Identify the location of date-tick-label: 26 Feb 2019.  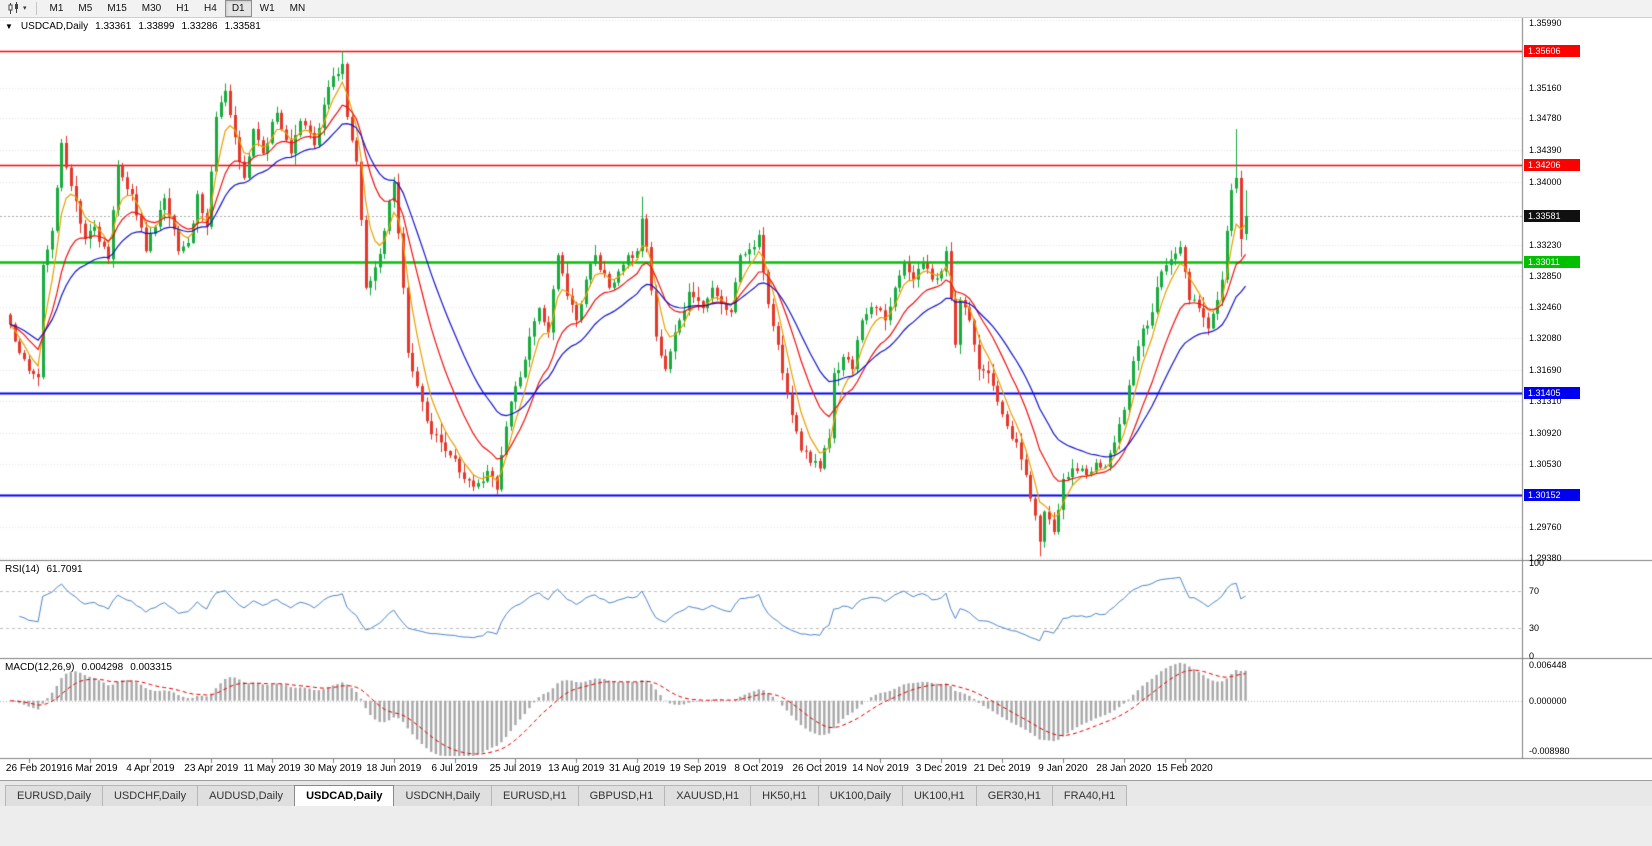
(34, 768).